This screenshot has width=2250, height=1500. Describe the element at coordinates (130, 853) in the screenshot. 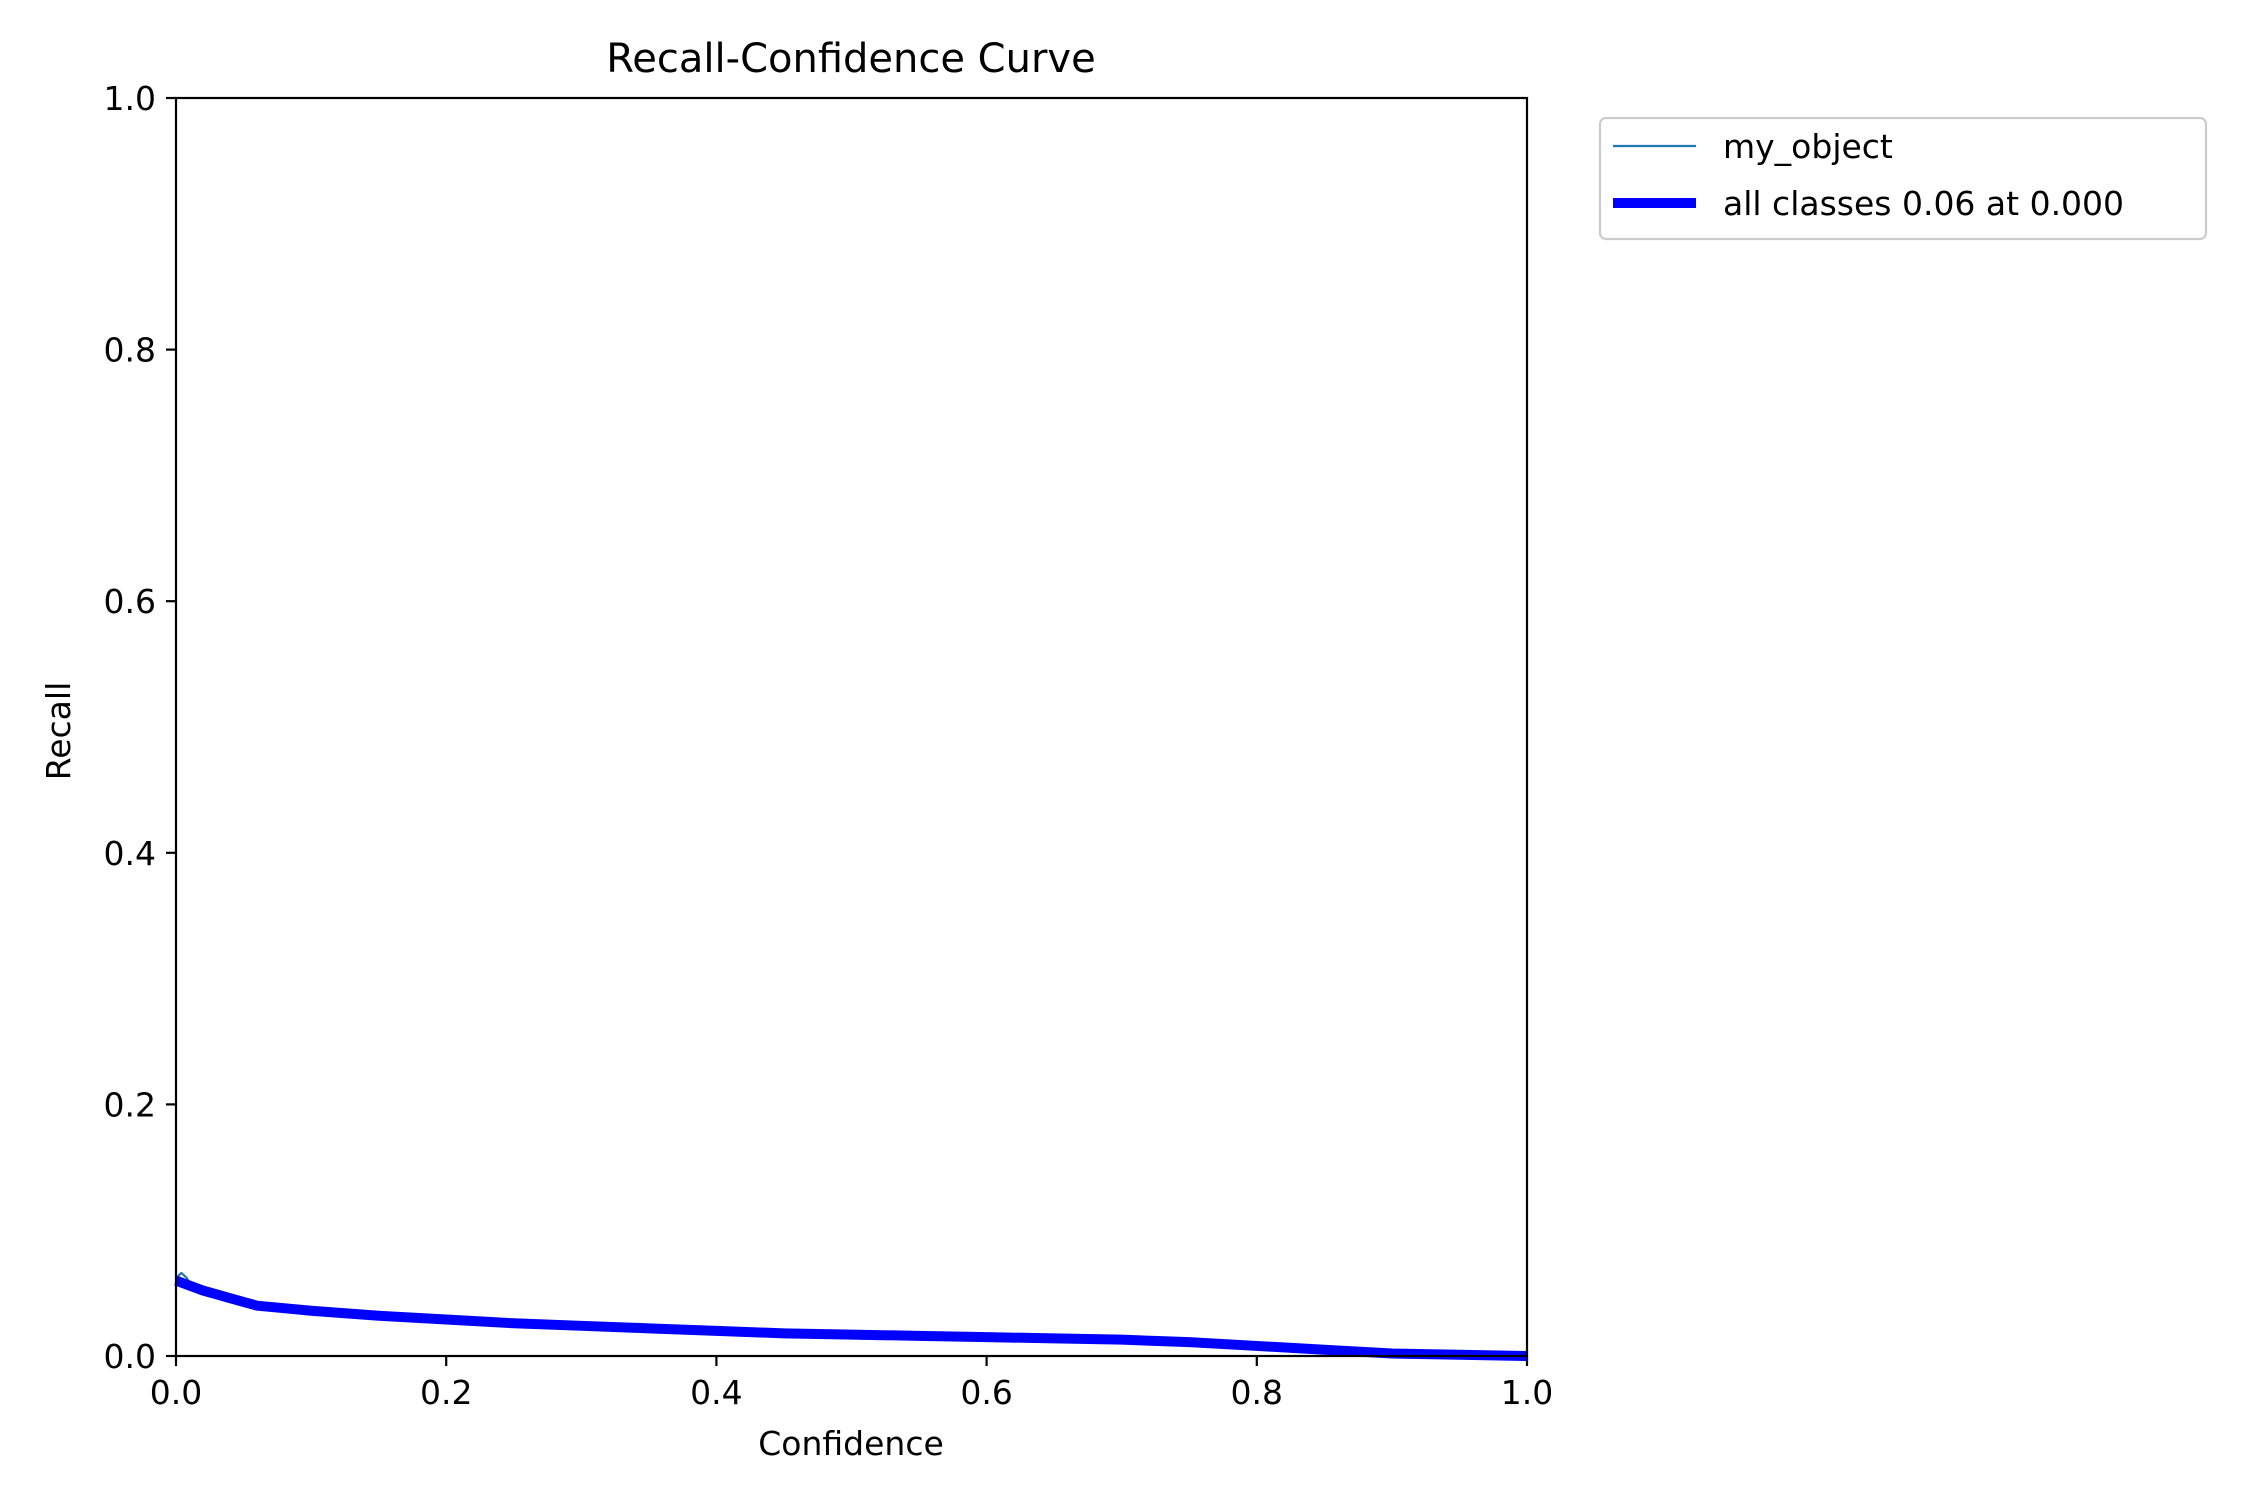

I see `y-tick-label: 0.4` at that location.